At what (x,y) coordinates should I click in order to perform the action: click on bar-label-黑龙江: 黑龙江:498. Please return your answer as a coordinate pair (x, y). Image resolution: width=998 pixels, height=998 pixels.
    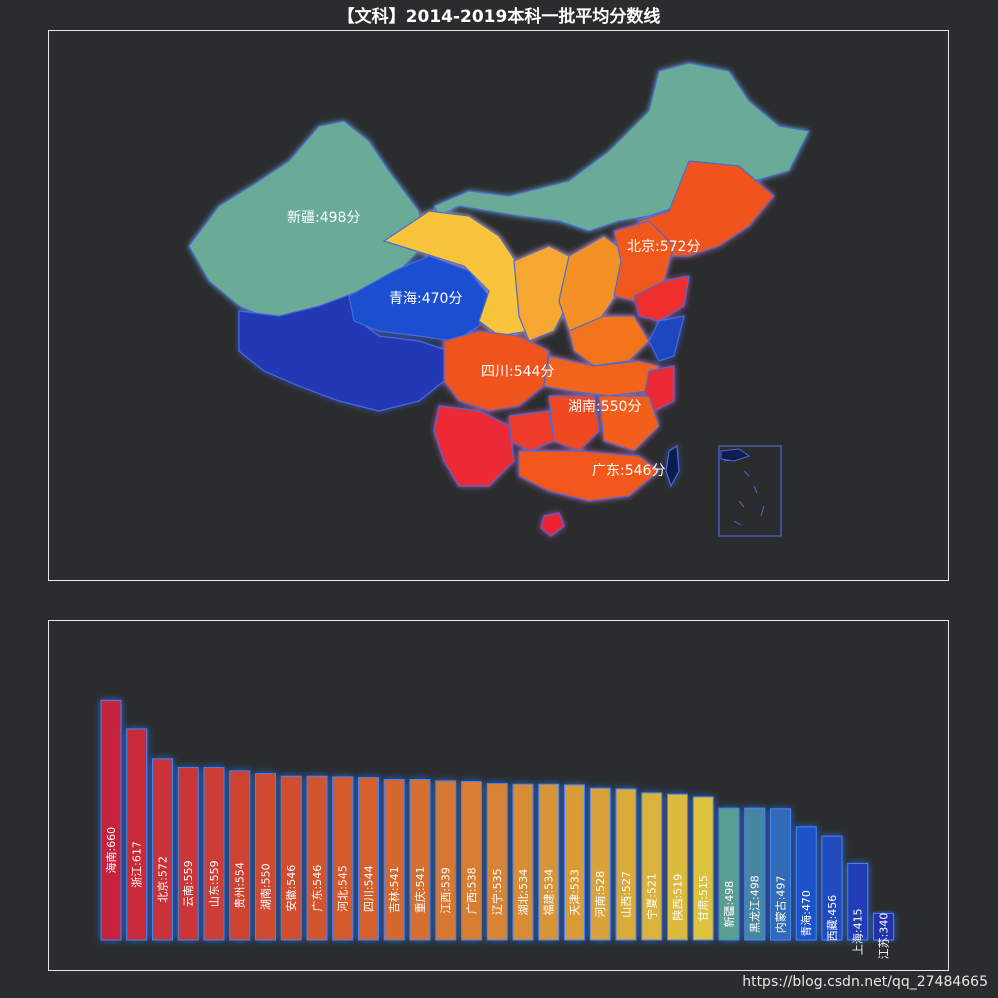
    Looking at the image, I should click on (755, 904).